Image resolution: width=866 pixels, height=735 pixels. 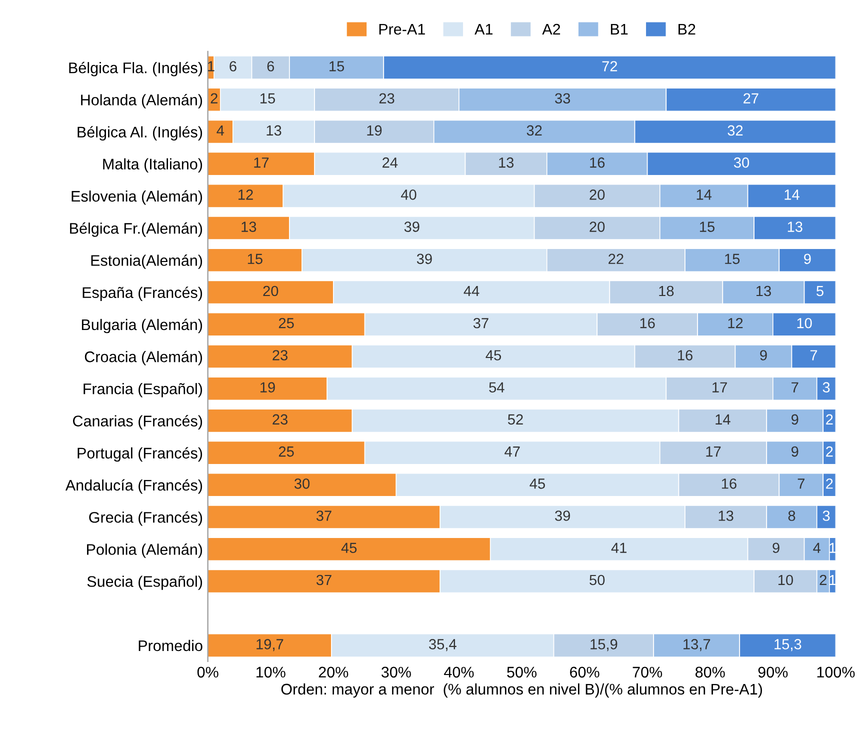 What do you see at coordinates (207, 672) in the screenshot?
I see `x-tick-label: 0%` at bounding box center [207, 672].